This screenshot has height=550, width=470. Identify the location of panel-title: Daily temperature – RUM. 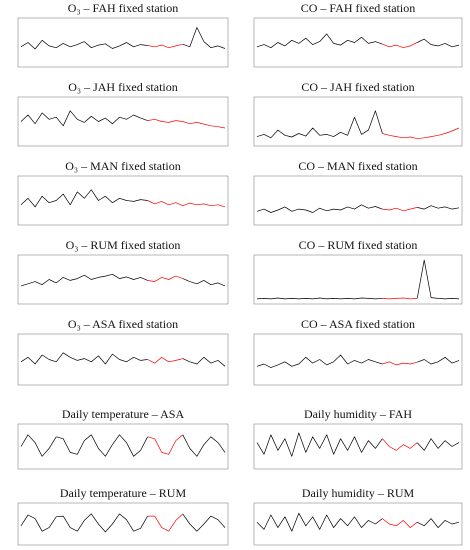
(123, 493).